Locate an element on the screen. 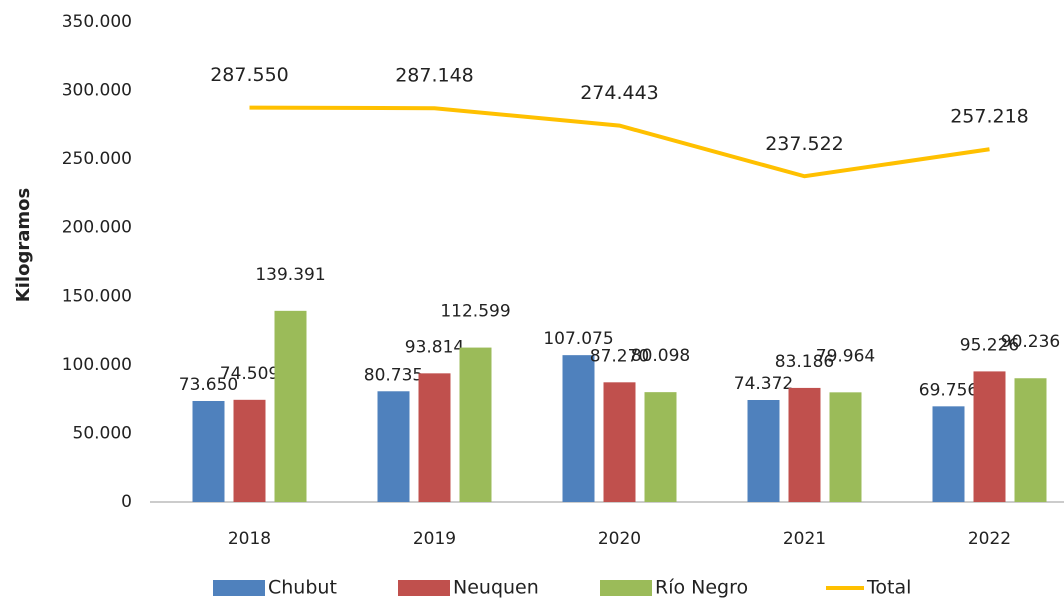 This screenshot has width=1064, height=602. data-label: 95.226 is located at coordinates (989, 345).